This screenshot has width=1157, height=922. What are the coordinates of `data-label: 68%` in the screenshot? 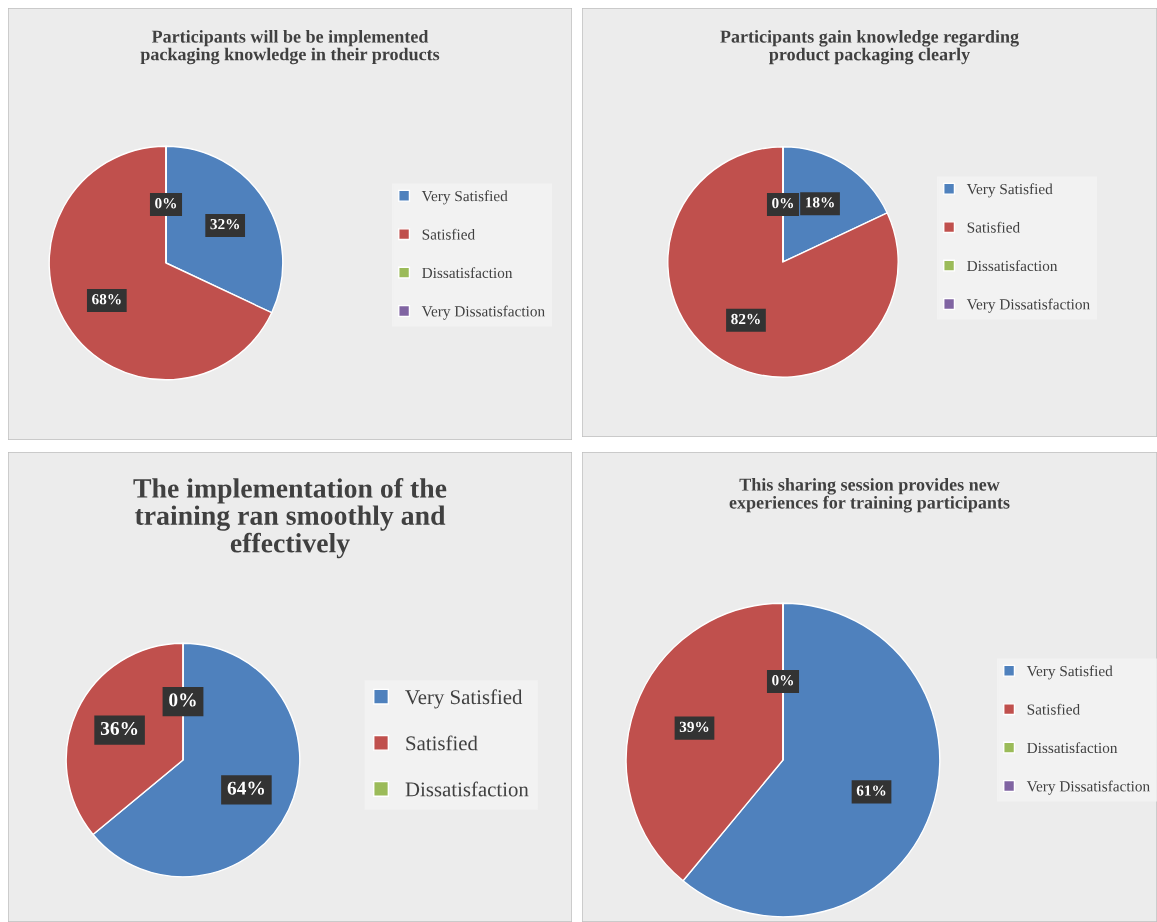 It's located at (106, 299).